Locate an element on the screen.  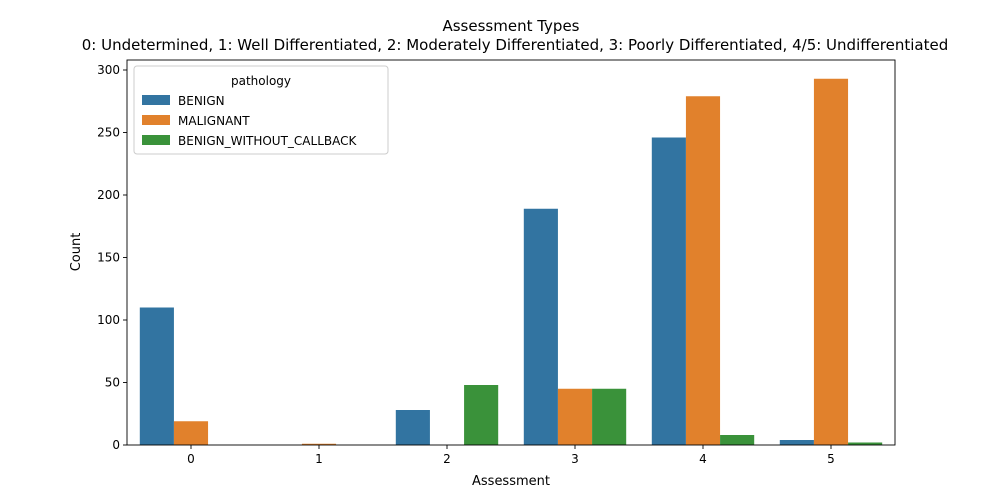
legend-box is located at coordinates (261, 110).